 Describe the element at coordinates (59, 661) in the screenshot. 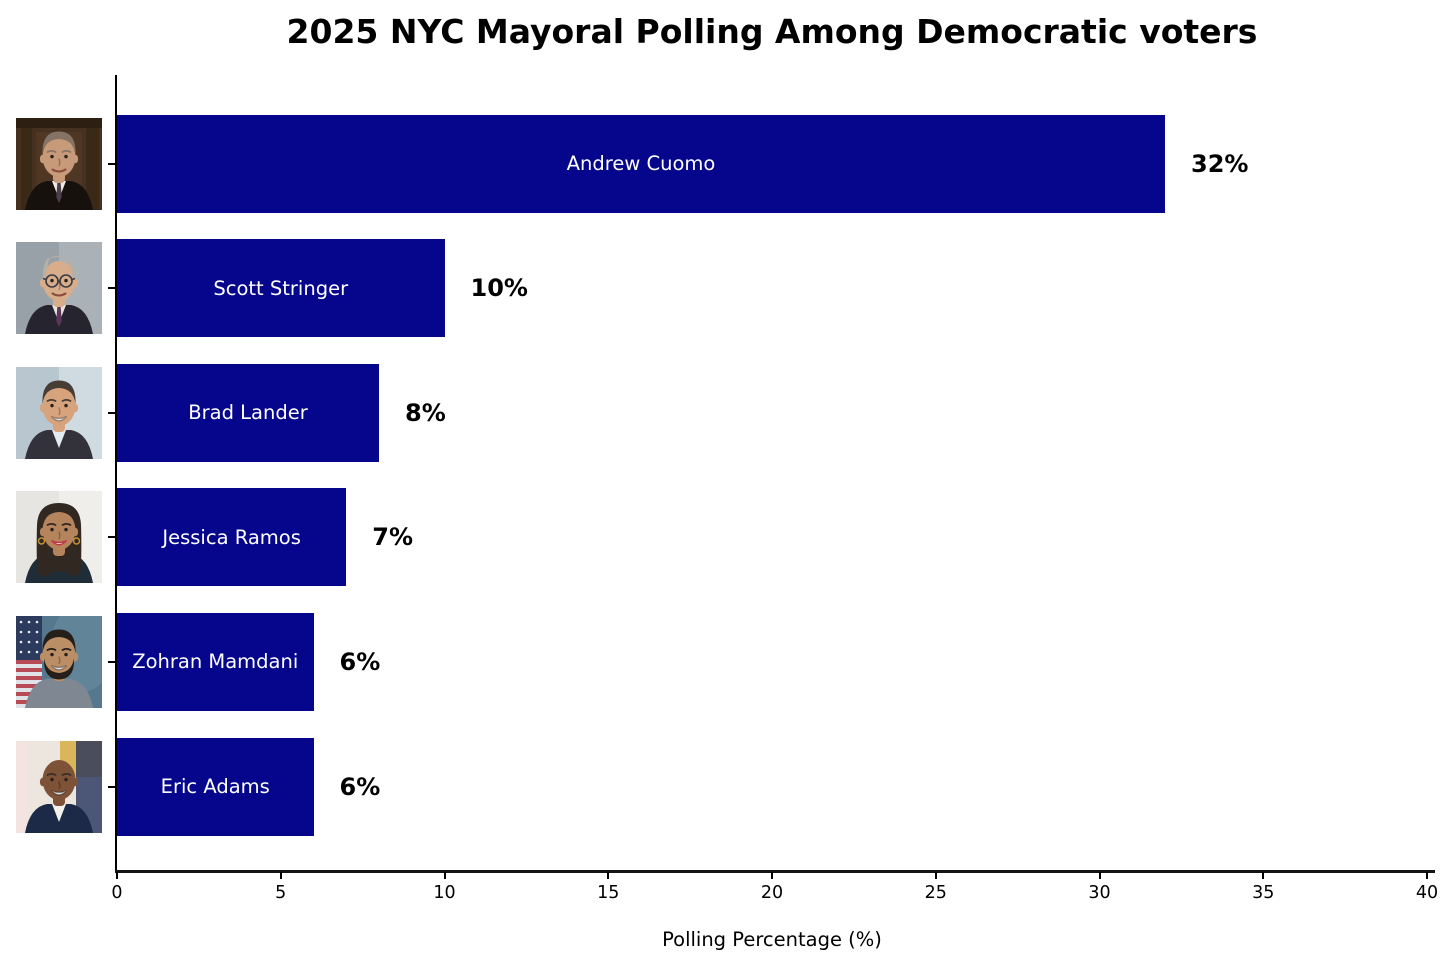

I see `photo-zohran-mamdani` at that location.